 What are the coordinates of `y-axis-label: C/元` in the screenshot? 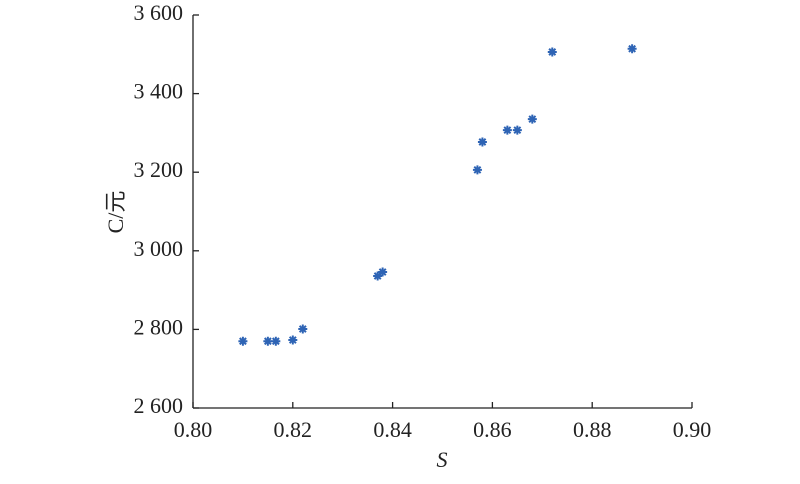 It's located at (115, 212).